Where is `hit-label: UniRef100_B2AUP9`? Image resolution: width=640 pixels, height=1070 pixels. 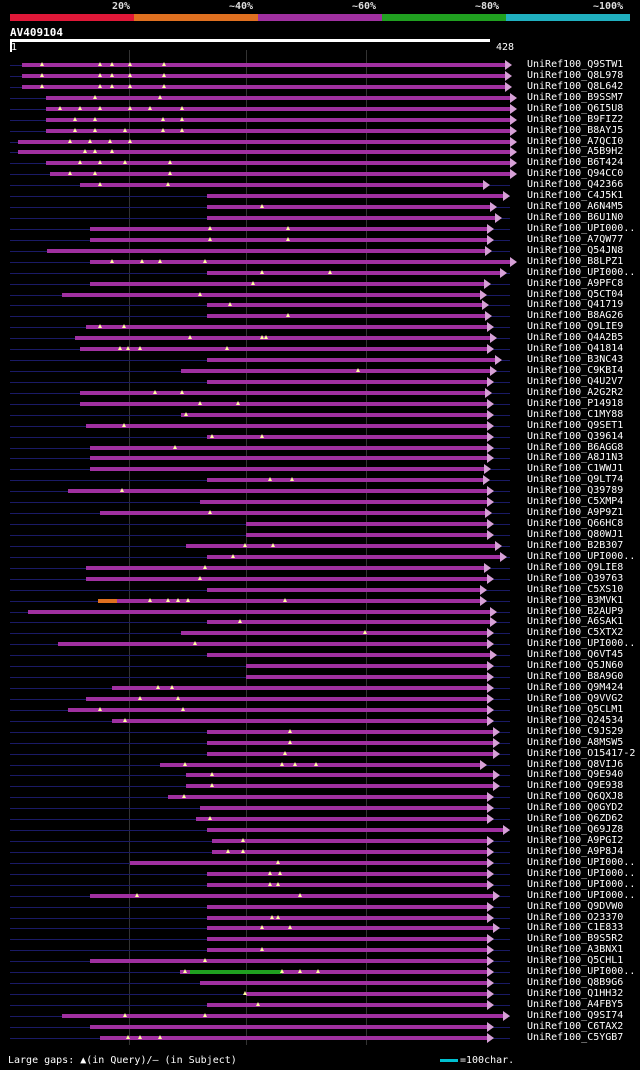 hit-label: UniRef100_B2AUP9 is located at coordinates (575, 611).